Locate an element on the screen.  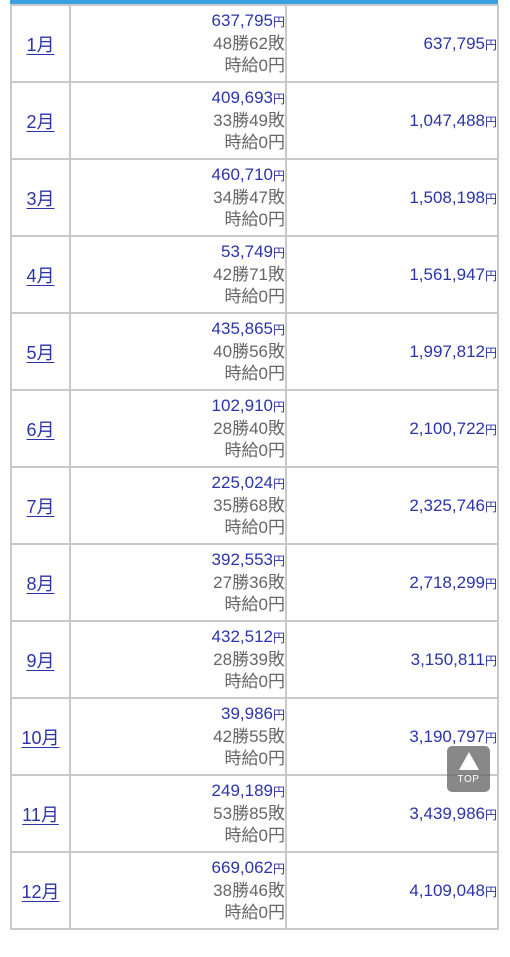
month-cell: 4月 is located at coordinates (40, 274).